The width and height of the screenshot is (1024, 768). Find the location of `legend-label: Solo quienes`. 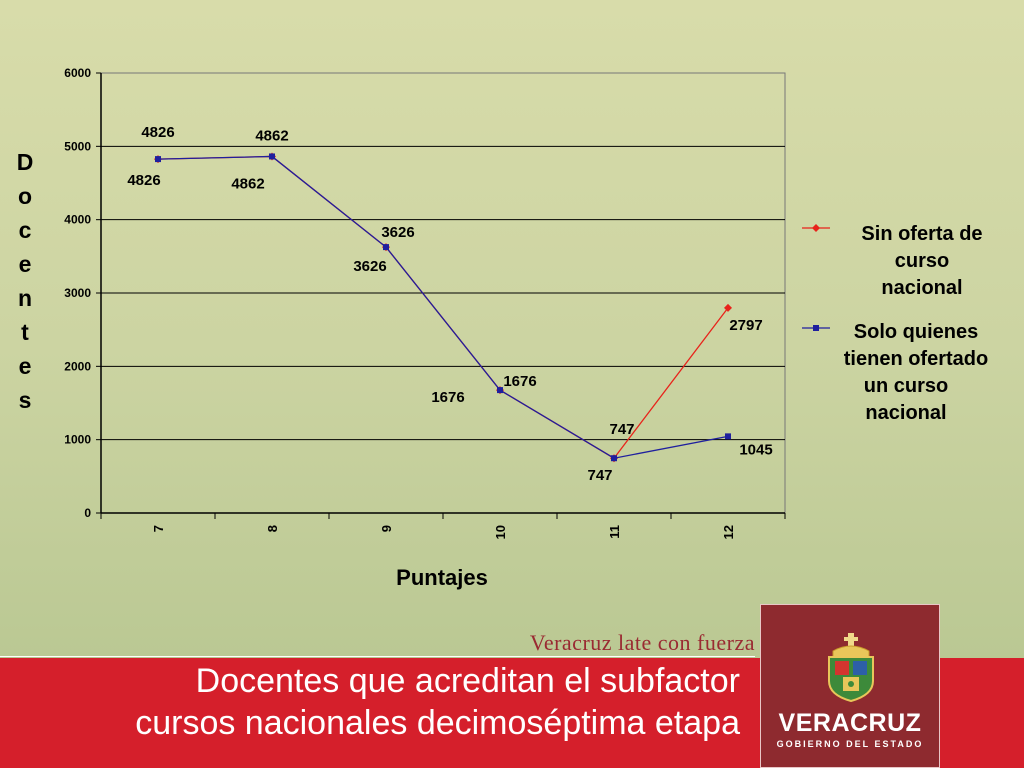

legend-label: Solo quienes is located at coordinates (916, 332).